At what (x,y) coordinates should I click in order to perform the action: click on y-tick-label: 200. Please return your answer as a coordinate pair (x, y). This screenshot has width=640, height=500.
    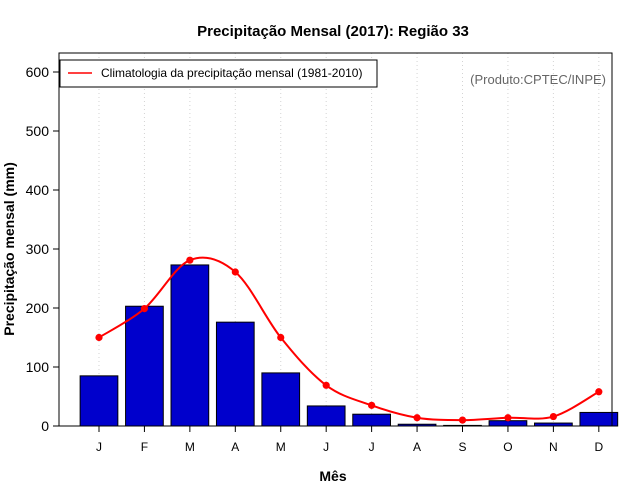
    Looking at the image, I should click on (38, 308).